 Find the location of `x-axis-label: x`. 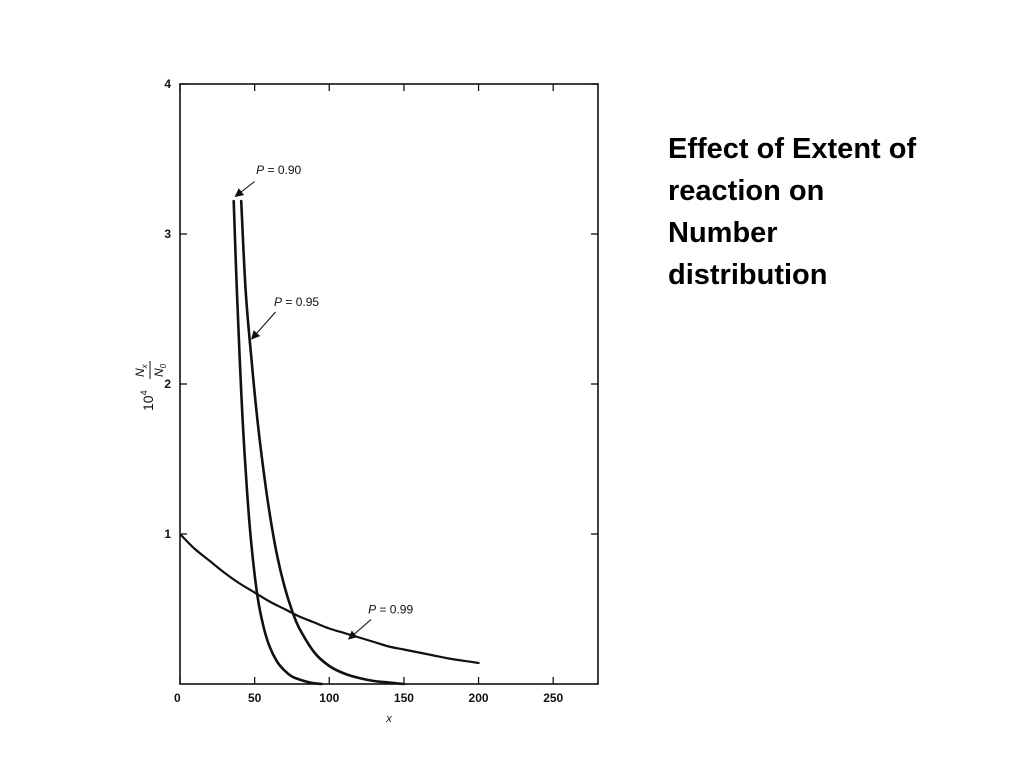

x-axis-label: x is located at coordinates (388, 719).